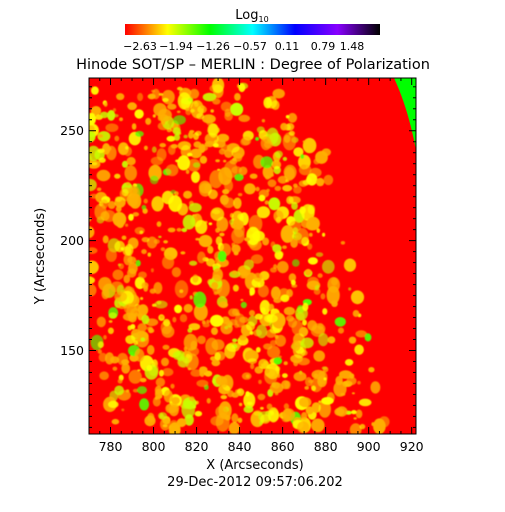  Describe the element at coordinates (252, 29) in the screenshot. I see `colorbar` at that location.